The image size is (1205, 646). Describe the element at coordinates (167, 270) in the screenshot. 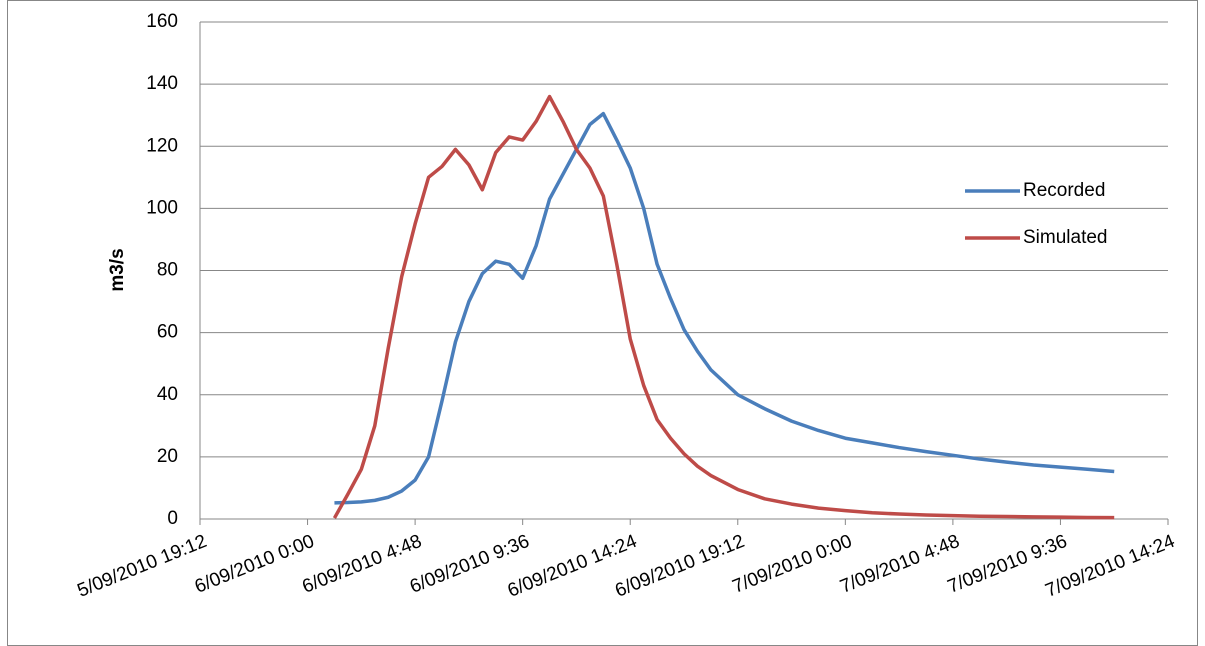

I see `y-tick-label: 80` at that location.